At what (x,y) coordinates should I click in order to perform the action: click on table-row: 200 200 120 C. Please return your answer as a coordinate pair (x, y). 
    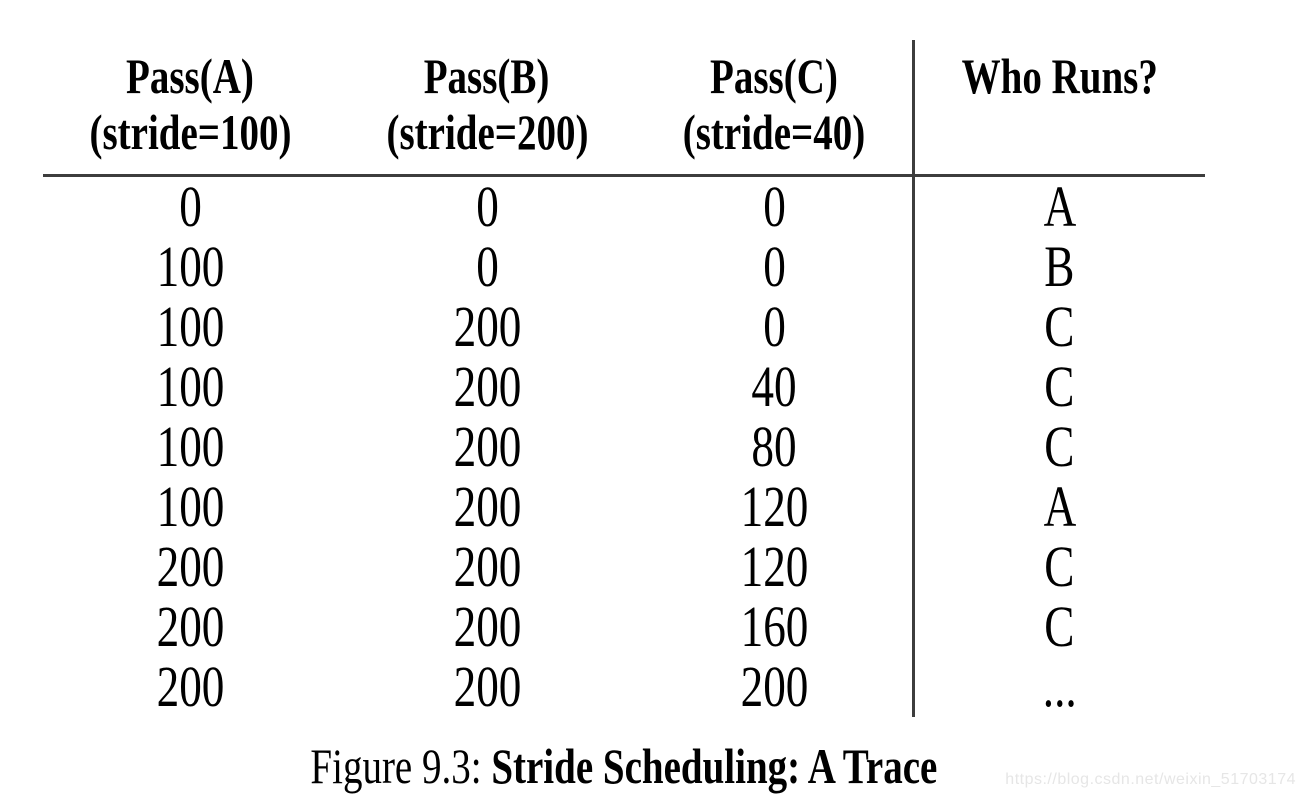
    Looking at the image, I should click on (624, 567).